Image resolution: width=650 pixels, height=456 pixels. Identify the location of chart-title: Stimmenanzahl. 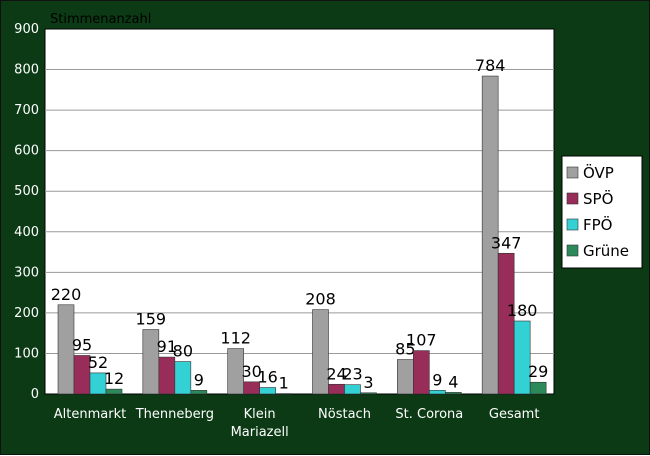
(100, 19).